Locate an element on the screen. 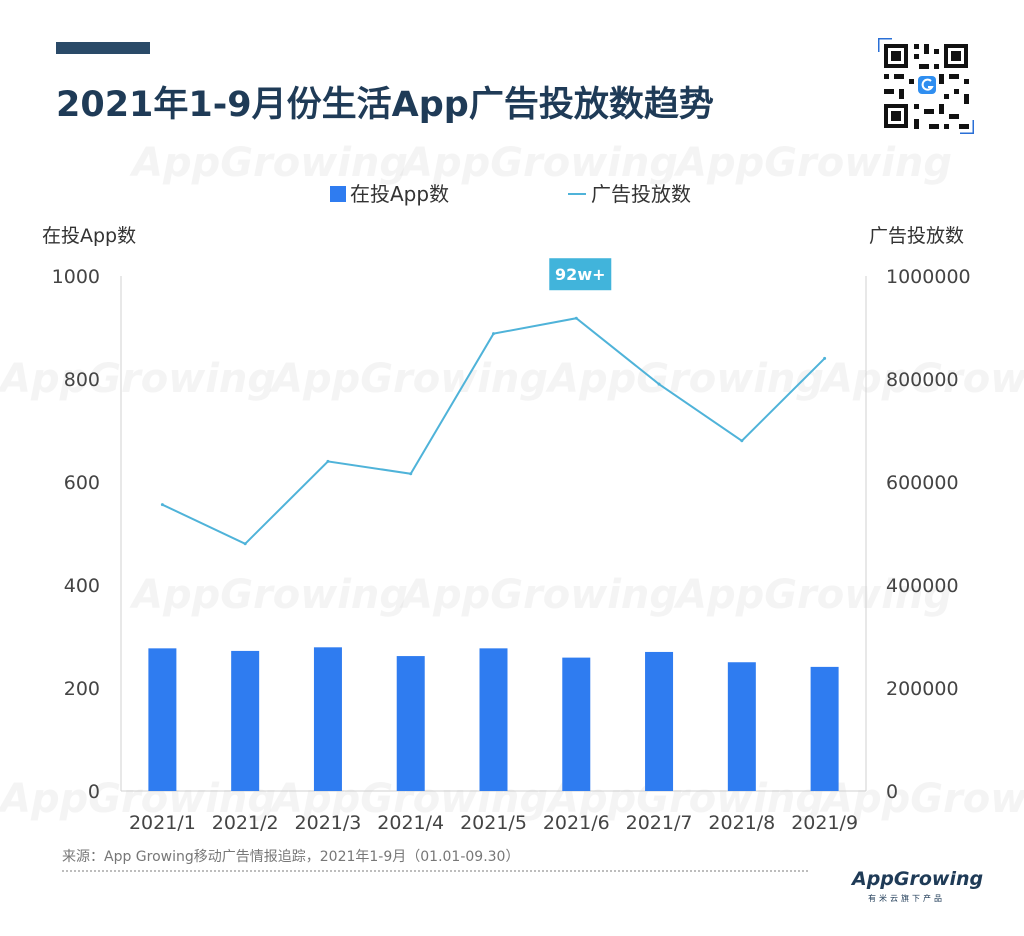 This screenshot has height=936, width=1024. x-tick-label: 2021/2 is located at coordinates (245, 823).